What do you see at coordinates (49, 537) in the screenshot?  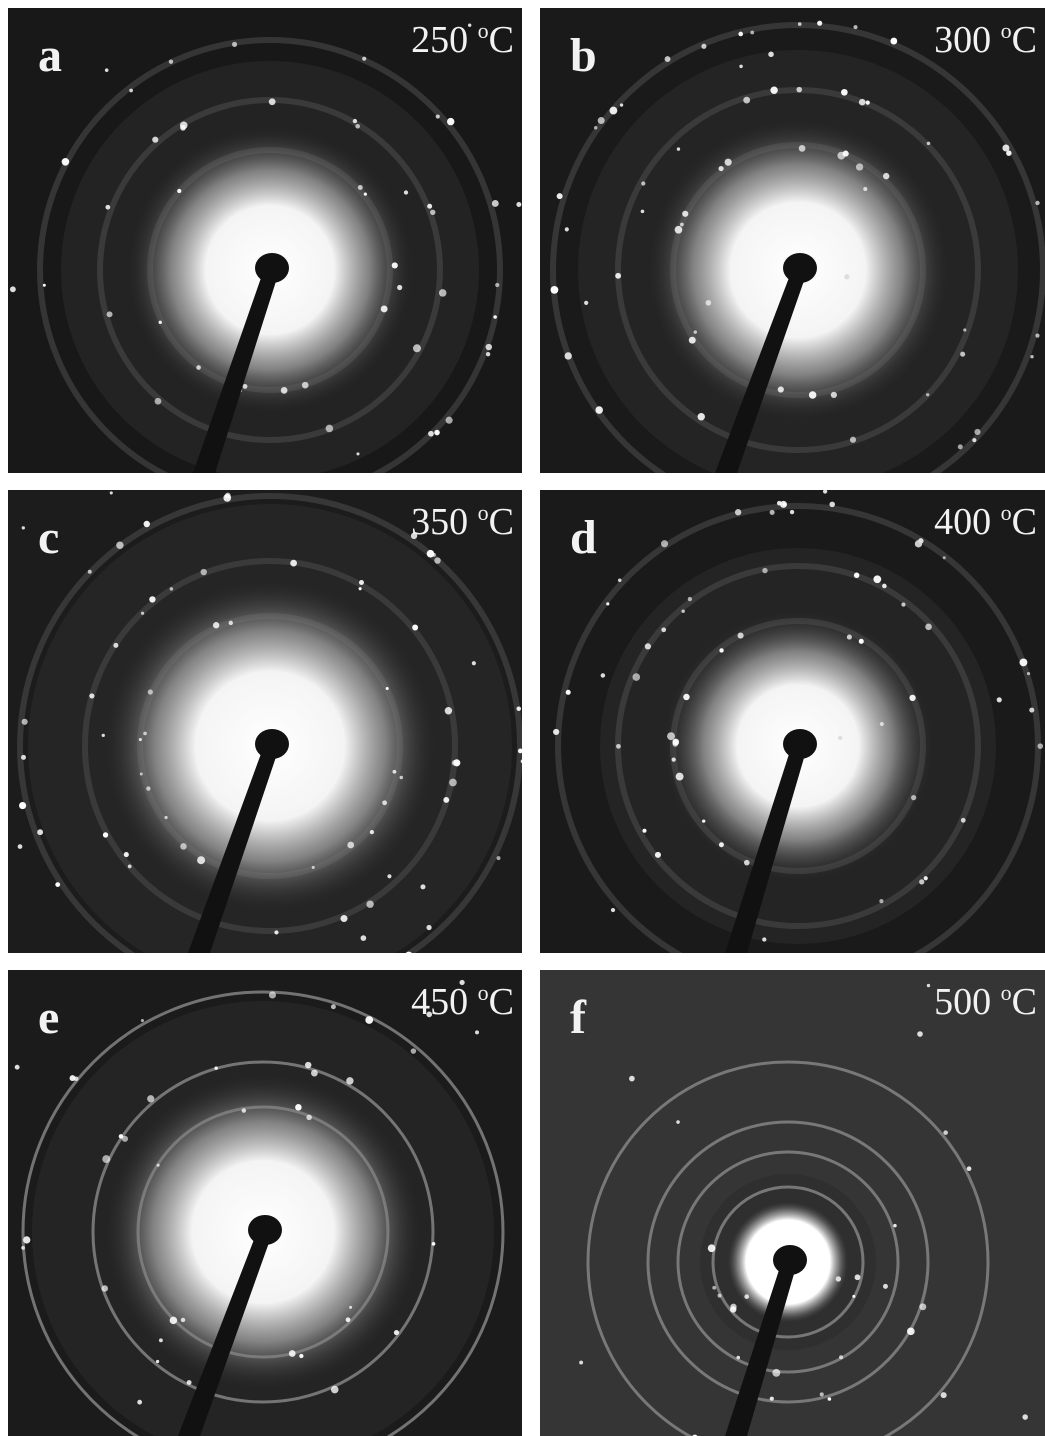 I see `panel-letter: c` at bounding box center [49, 537].